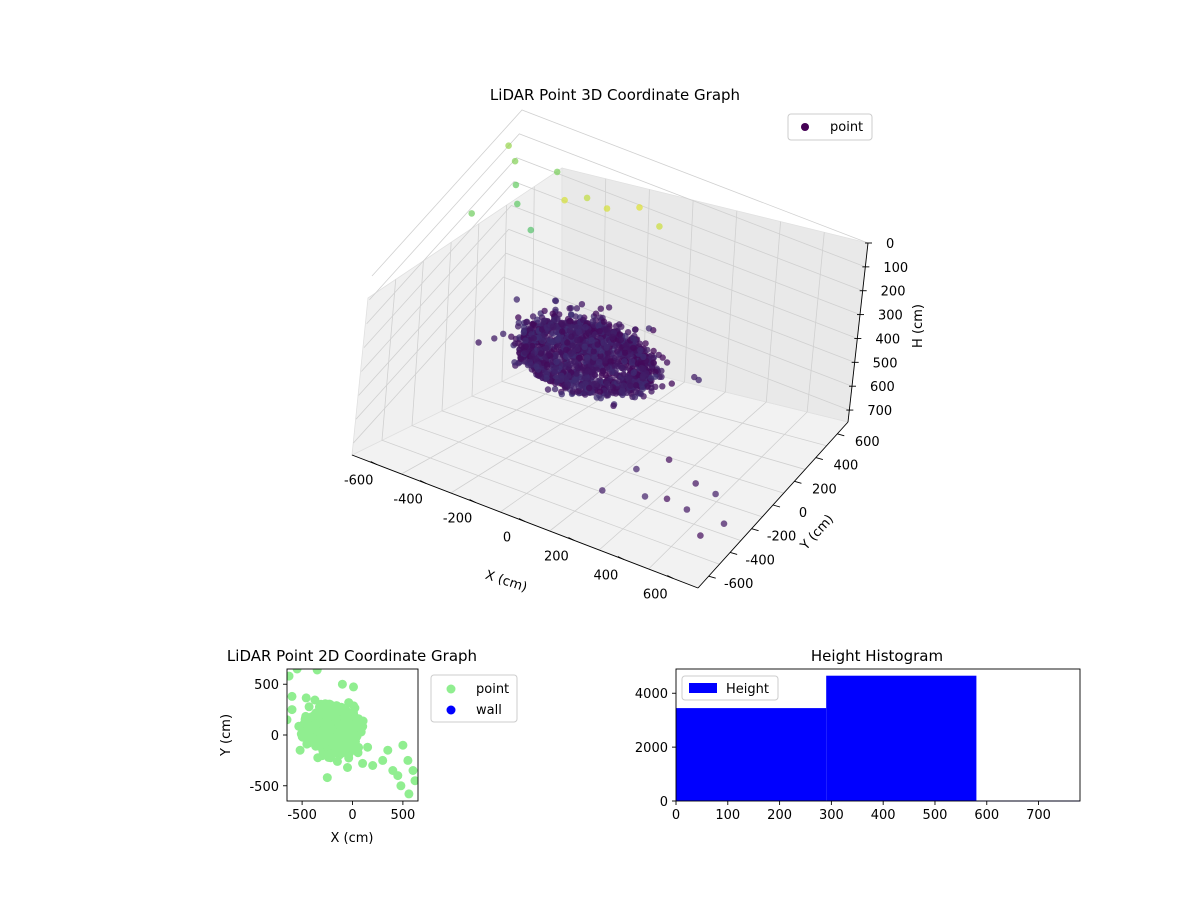 Image resolution: width=1200 pixels, height=900 pixels. Describe the element at coordinates (615, 95) in the screenshot. I see `chart-3d-title: LiDAR Point 3D Coordinate Graph` at that location.